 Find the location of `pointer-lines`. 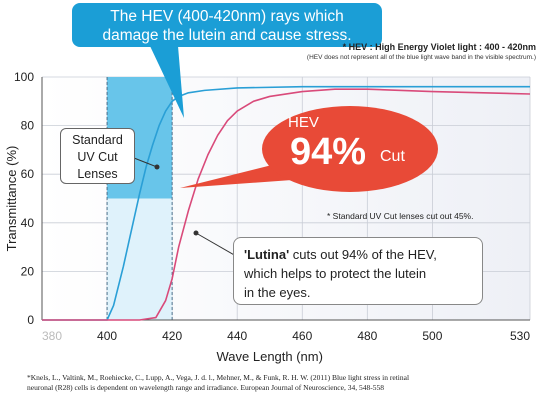

pointer-lines is located at coordinates (185, 207).